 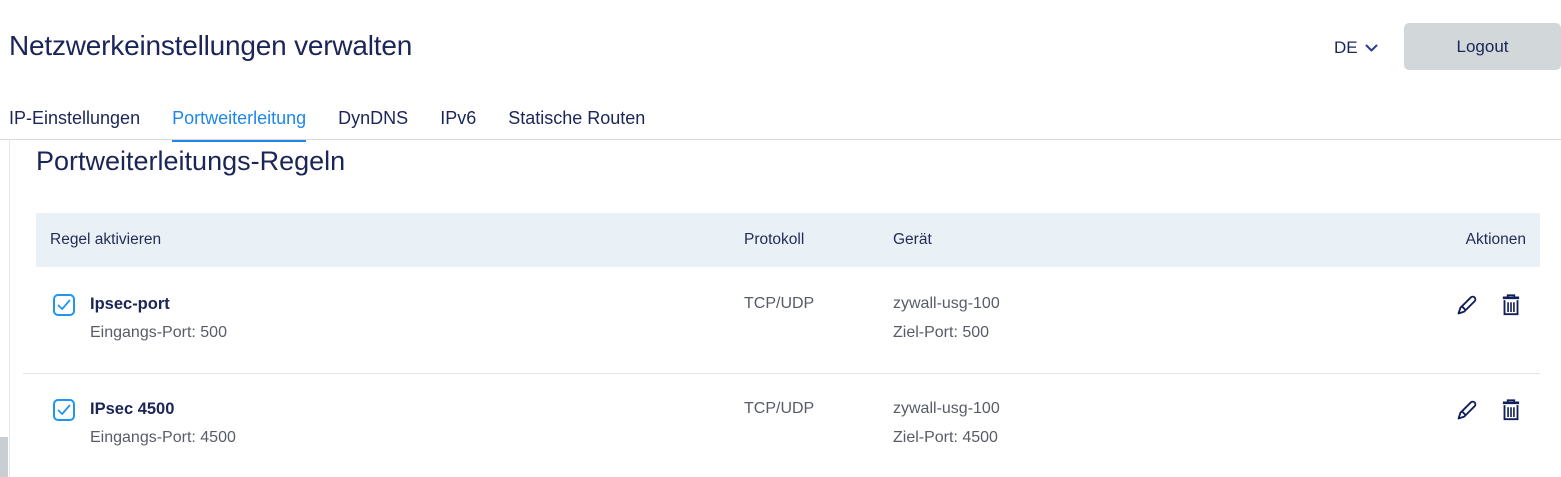 What do you see at coordinates (1346, 47) in the screenshot?
I see `language-label: DE` at bounding box center [1346, 47].